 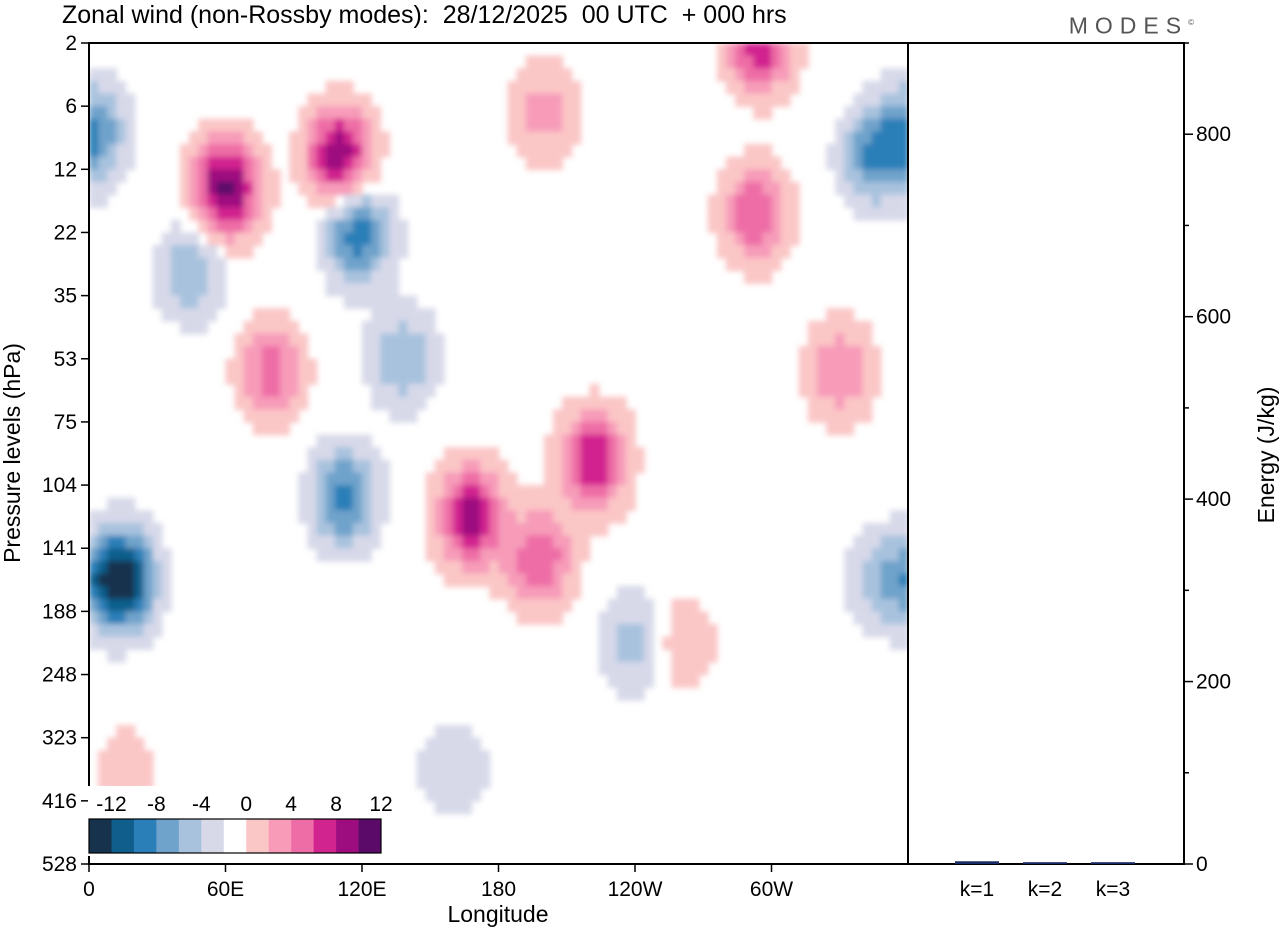 What do you see at coordinates (977, 862) in the screenshot?
I see `energy-bar` at bounding box center [977, 862].